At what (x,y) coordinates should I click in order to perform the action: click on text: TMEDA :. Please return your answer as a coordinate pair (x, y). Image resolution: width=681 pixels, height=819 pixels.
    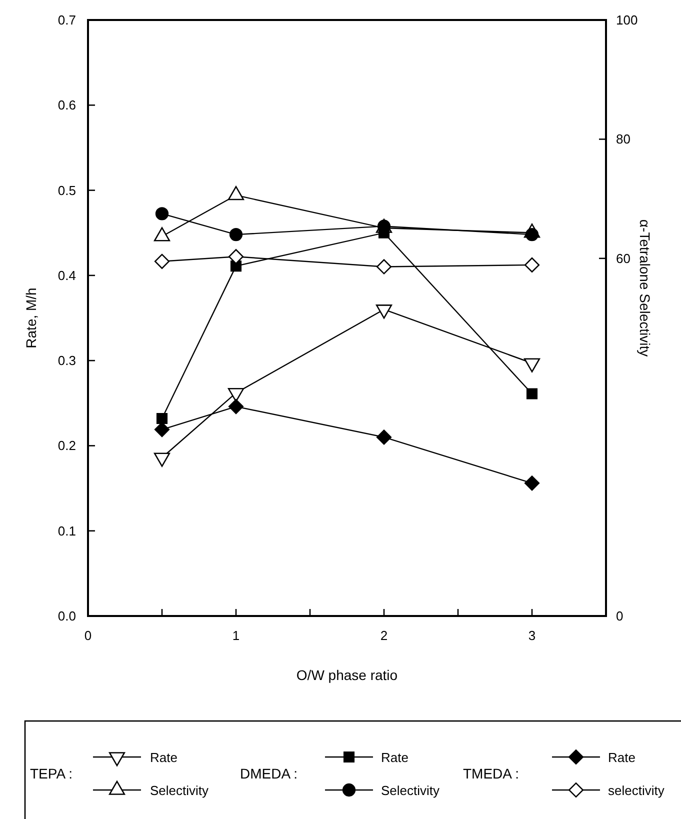
    Looking at the image, I should click on (491, 774).